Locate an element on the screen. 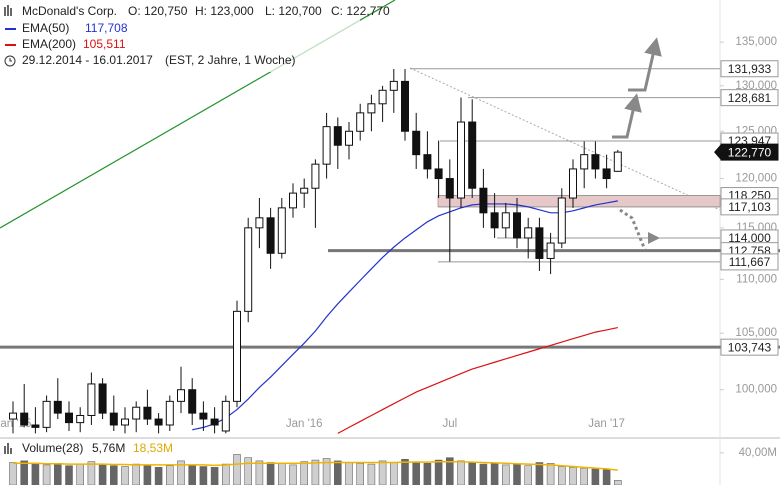 The image size is (780, 485). x-tick-label: Jan '17 is located at coordinates (606, 424).